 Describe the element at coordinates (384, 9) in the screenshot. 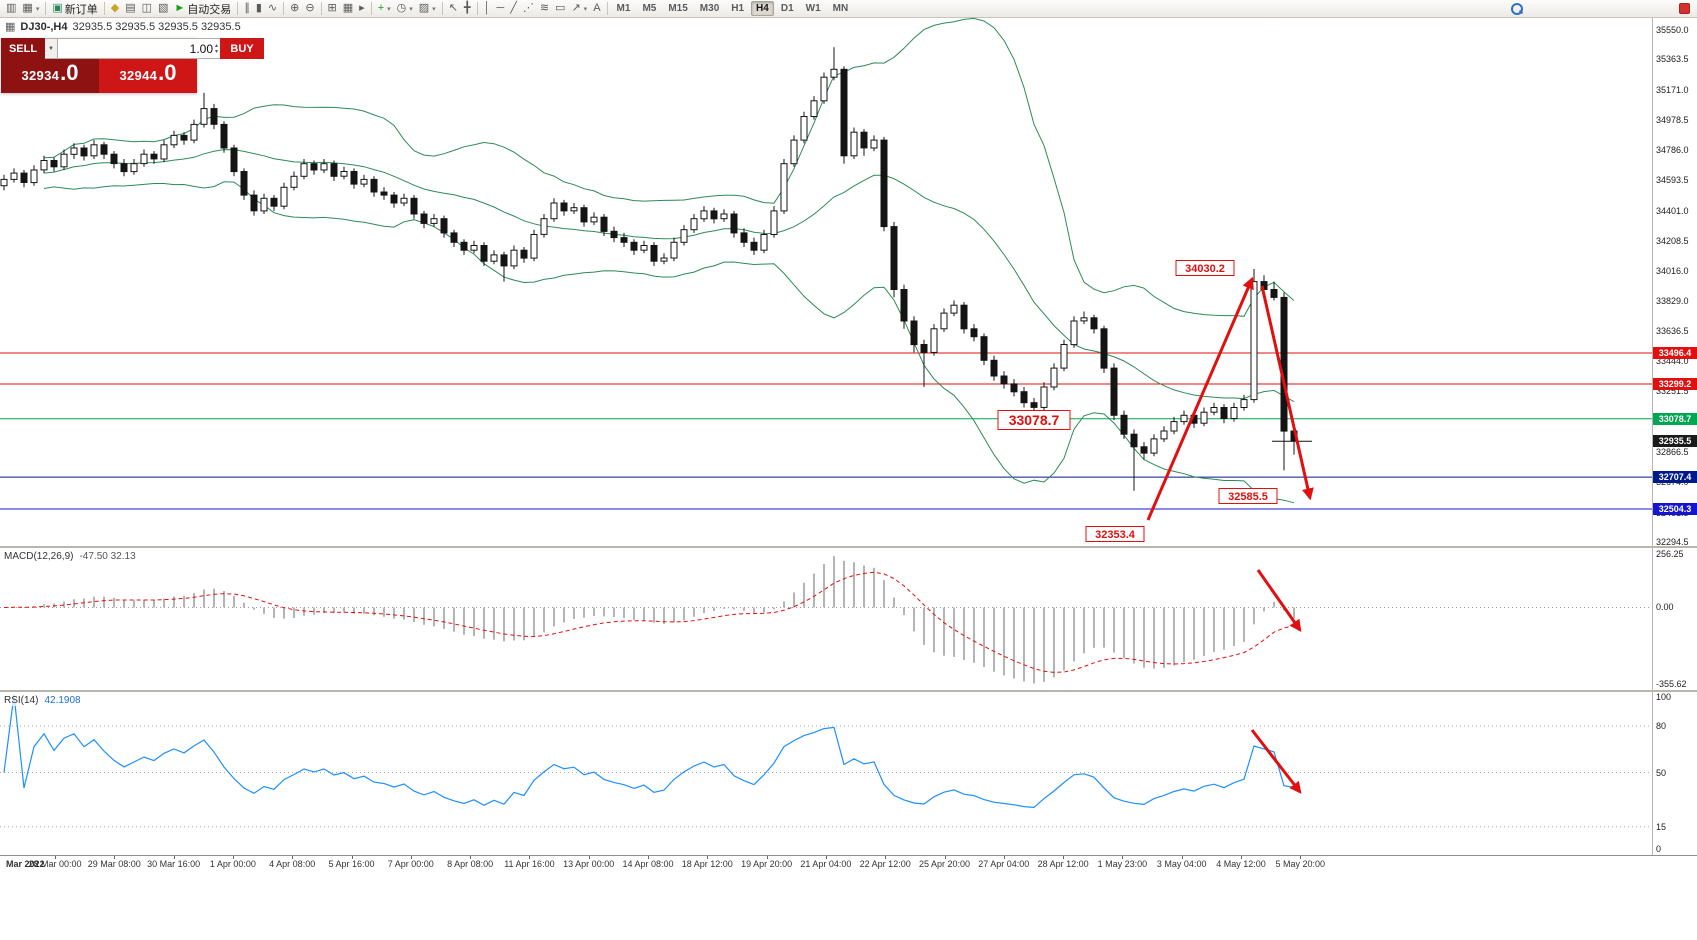

I see `add-indicator-icon: + ▾` at that location.